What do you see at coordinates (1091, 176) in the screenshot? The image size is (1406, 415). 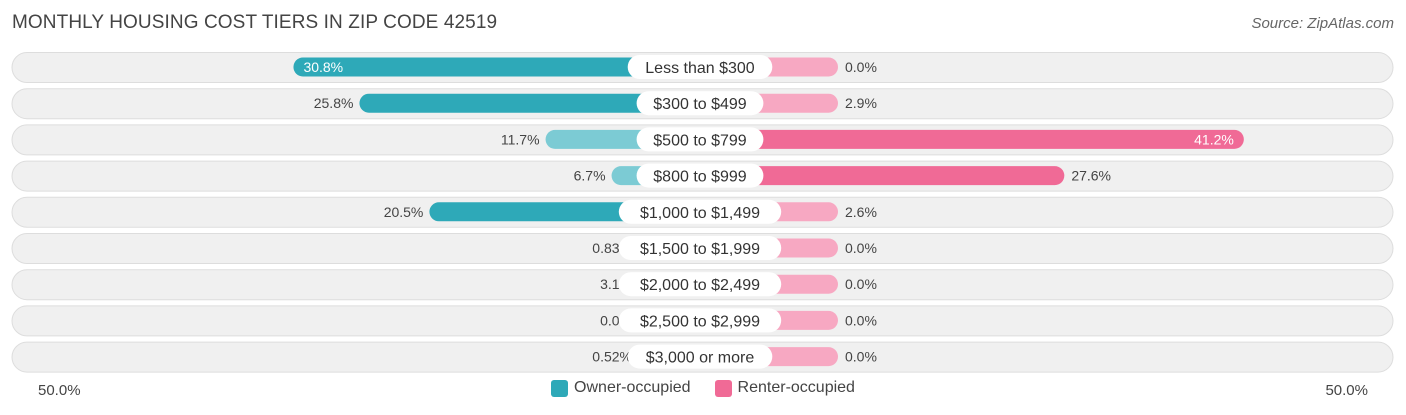 I see `renter-value-label: 27.6%` at bounding box center [1091, 176].